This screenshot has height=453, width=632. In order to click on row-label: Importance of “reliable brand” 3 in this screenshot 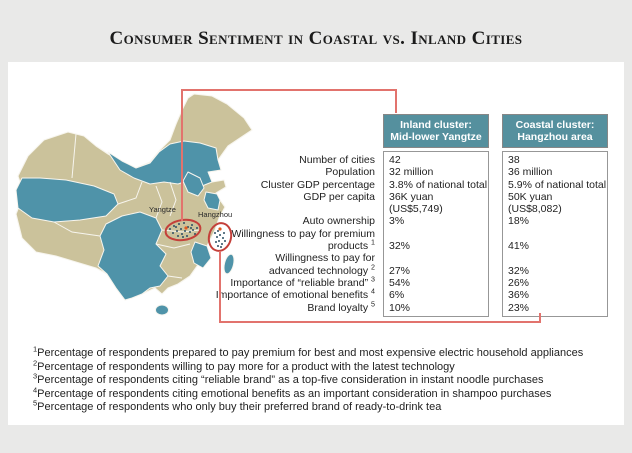, I will do `click(302, 282)`.